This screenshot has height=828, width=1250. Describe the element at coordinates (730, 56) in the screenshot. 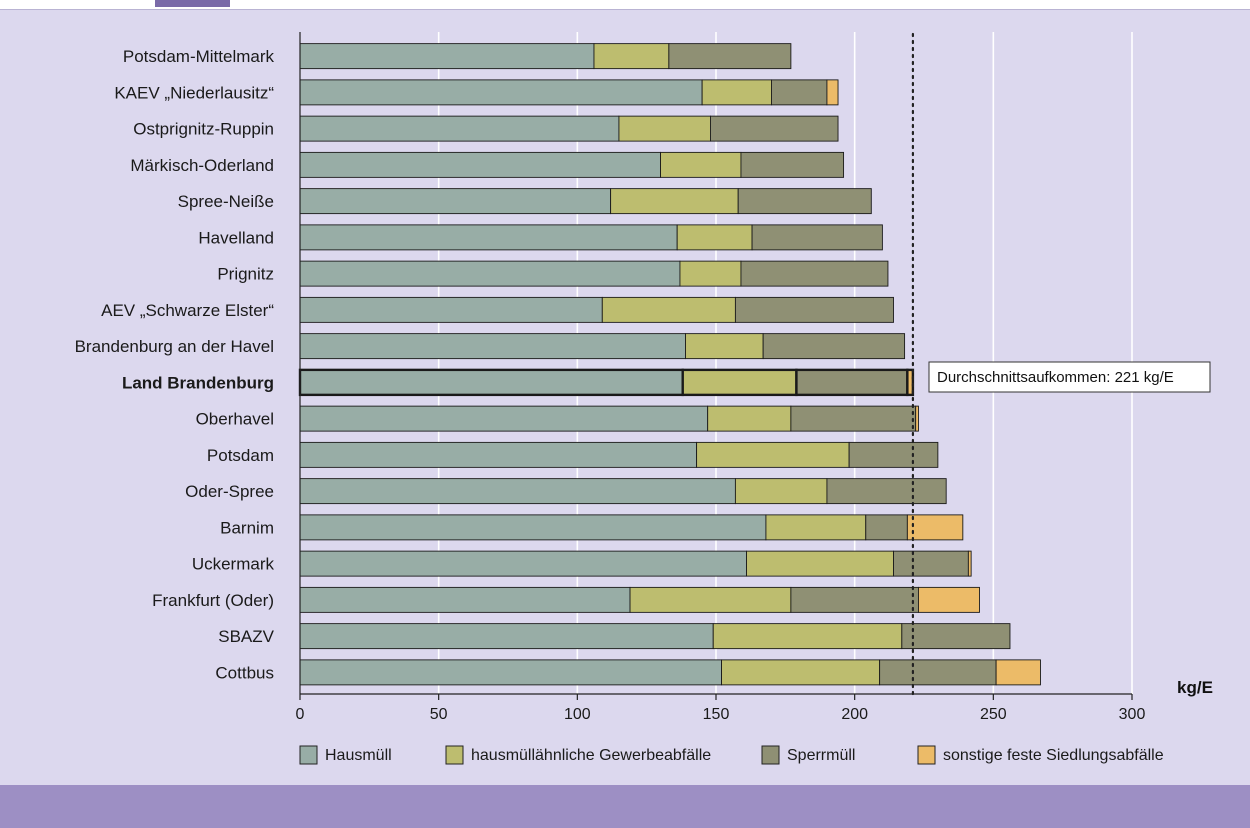

I see `bar-segment-potsdam-mittelmark-sperrmull` at that location.